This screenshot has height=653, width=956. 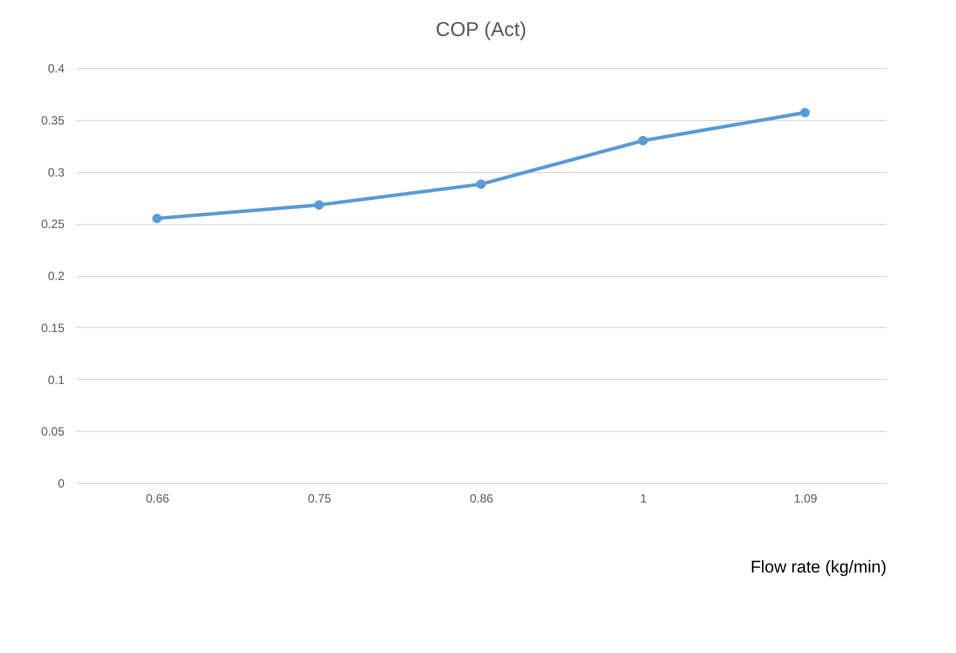 I want to click on y-tick-label: 0.15, so click(x=53, y=327).